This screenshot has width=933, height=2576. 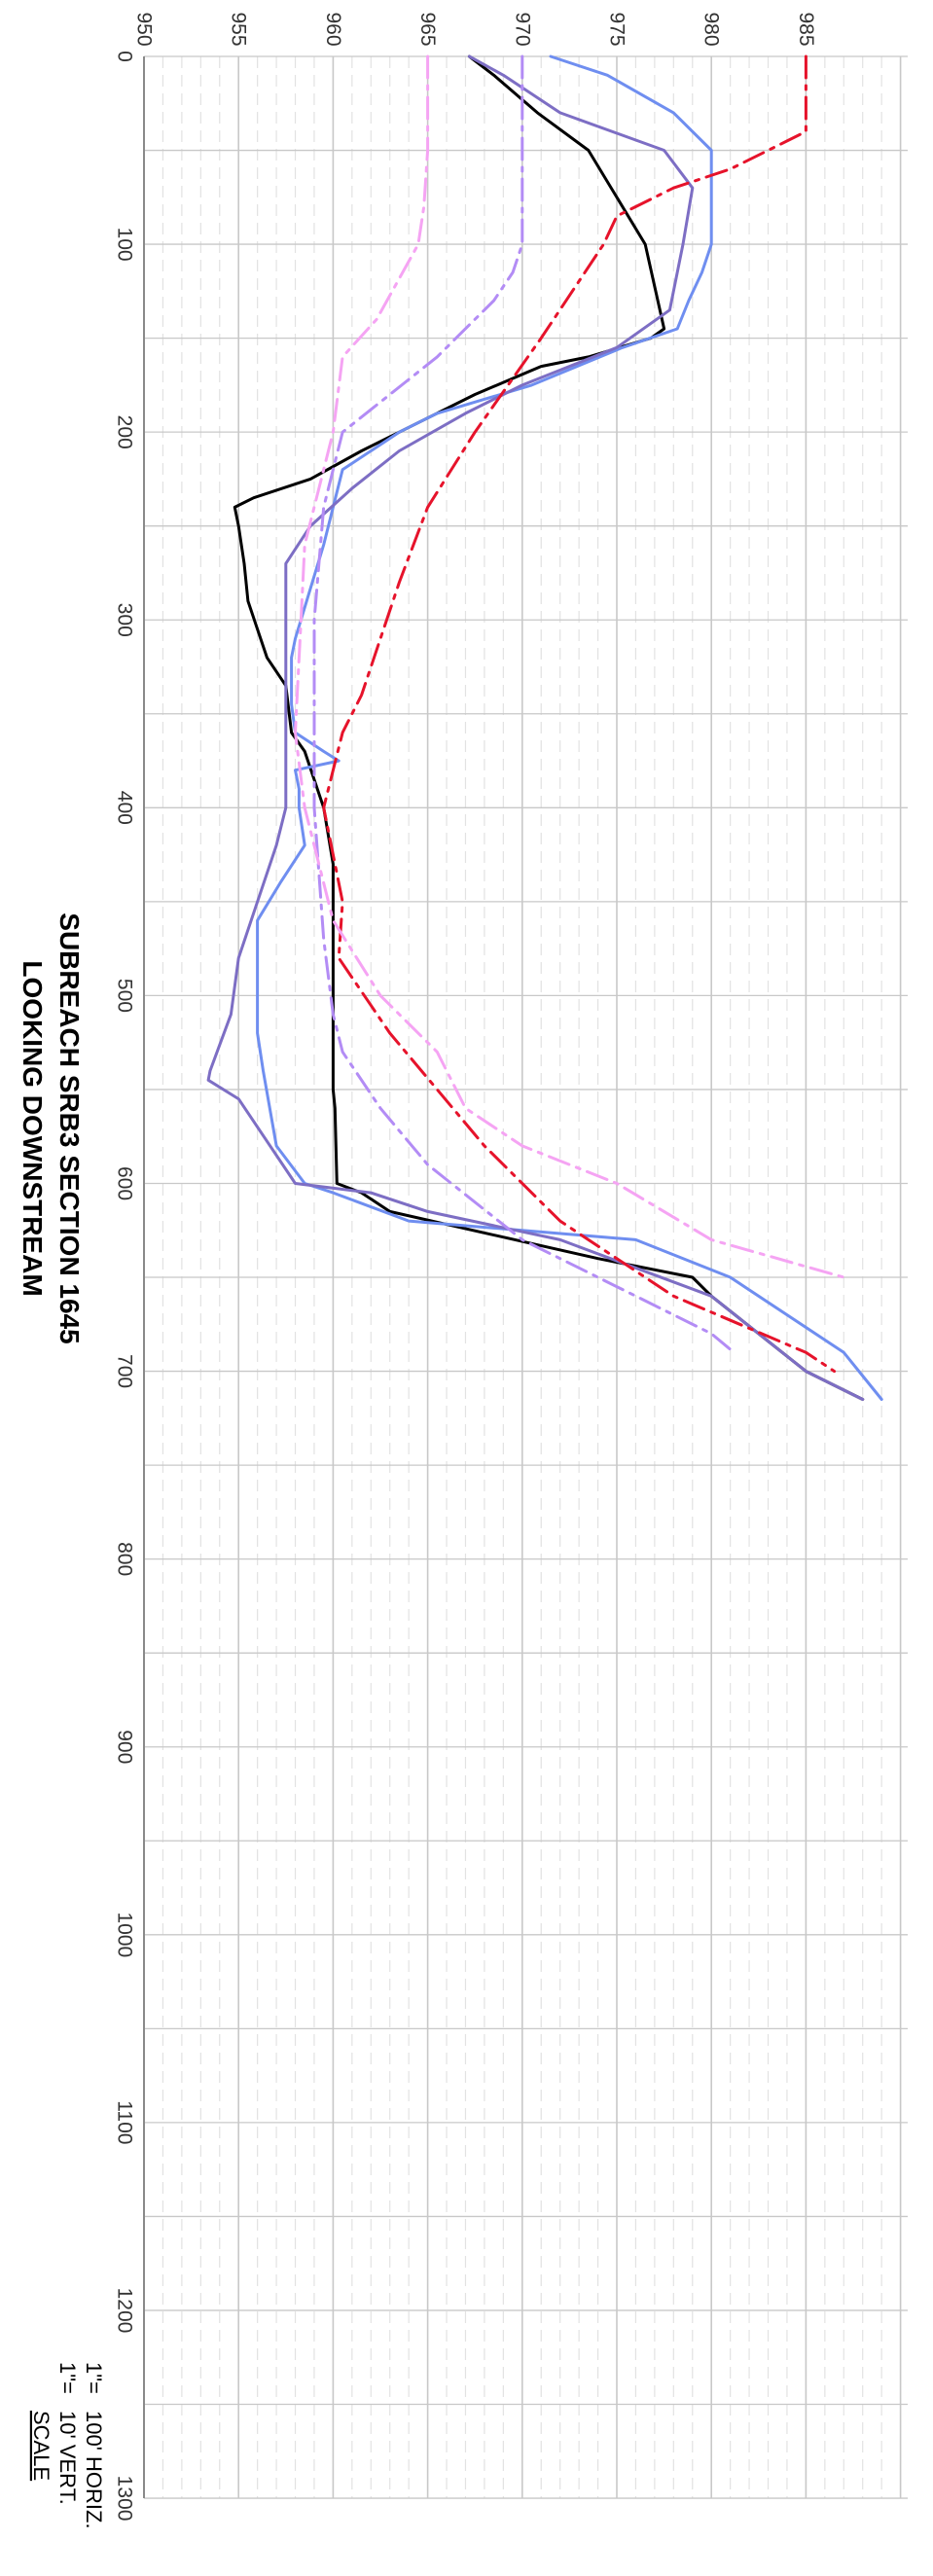 What do you see at coordinates (67, 2458) in the screenshot?
I see `scale-vert-value: 10' VERT.` at bounding box center [67, 2458].